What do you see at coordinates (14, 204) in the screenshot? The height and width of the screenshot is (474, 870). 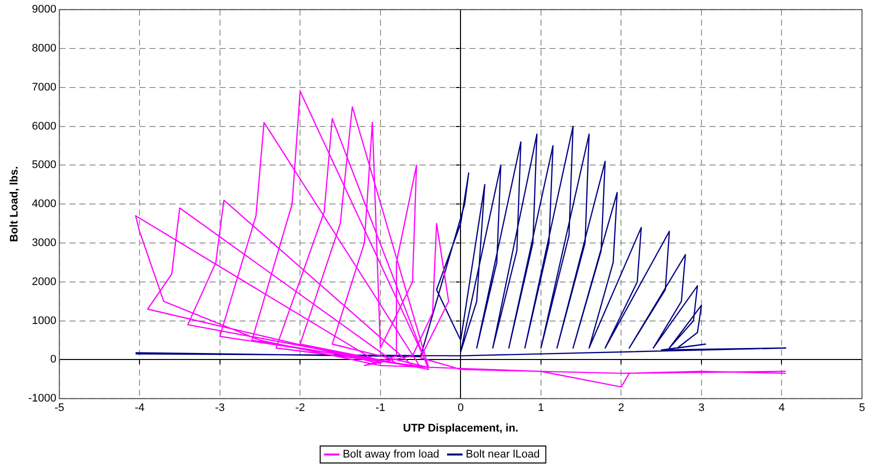 I see `y-axis-title: Bolt Load, lbs.` at bounding box center [14, 204].